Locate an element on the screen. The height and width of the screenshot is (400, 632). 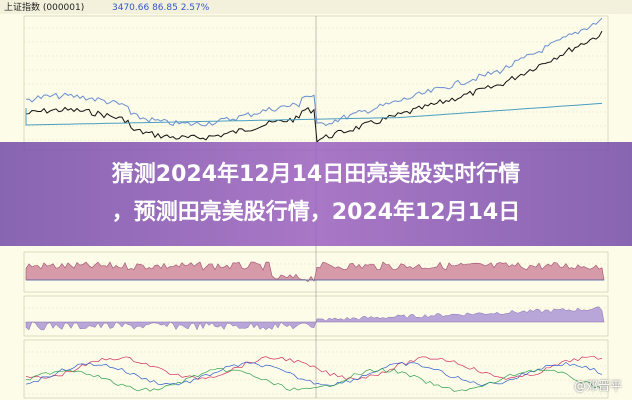
index-name: 上证指数 (000001) is located at coordinates (44, 7).